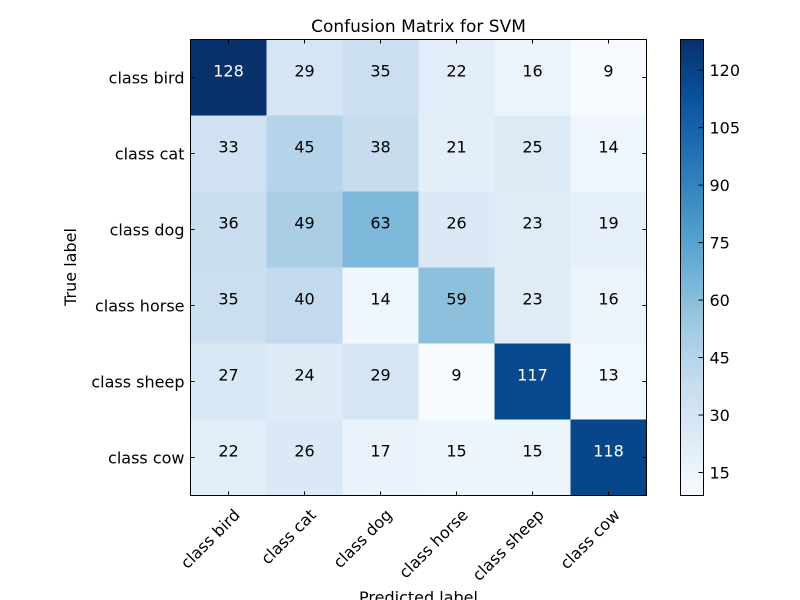 This screenshot has height=600, width=800. Describe the element at coordinates (228, 71) in the screenshot. I see `heatmap-cell-label: 128` at that location.